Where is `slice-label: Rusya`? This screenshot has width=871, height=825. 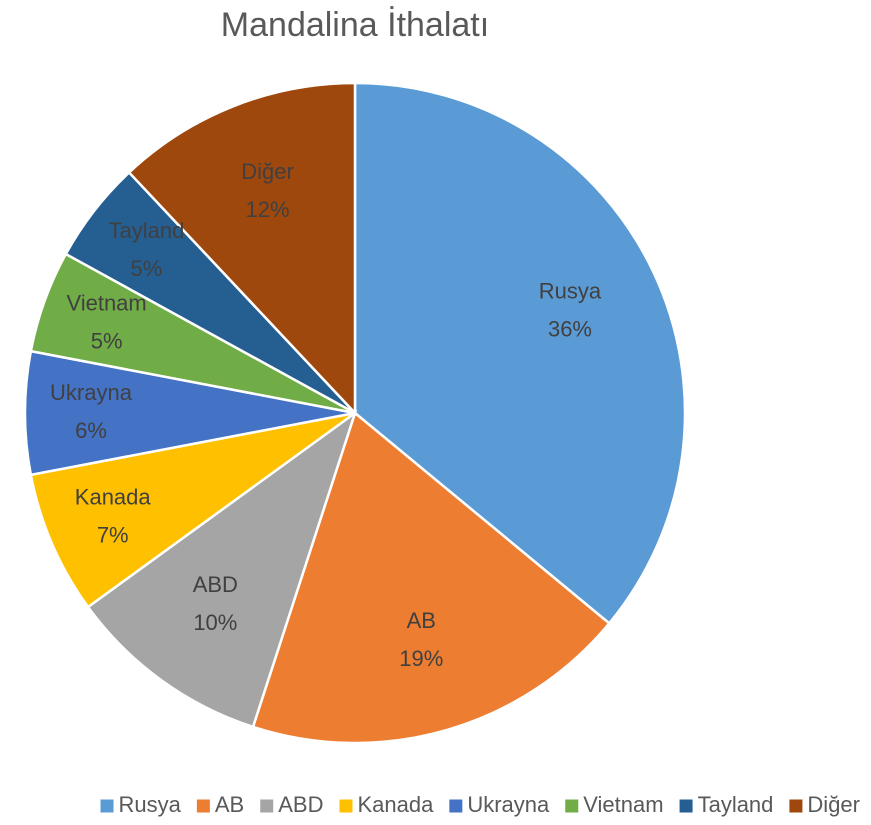
slice-label: Rusya is located at coordinates (570, 291).